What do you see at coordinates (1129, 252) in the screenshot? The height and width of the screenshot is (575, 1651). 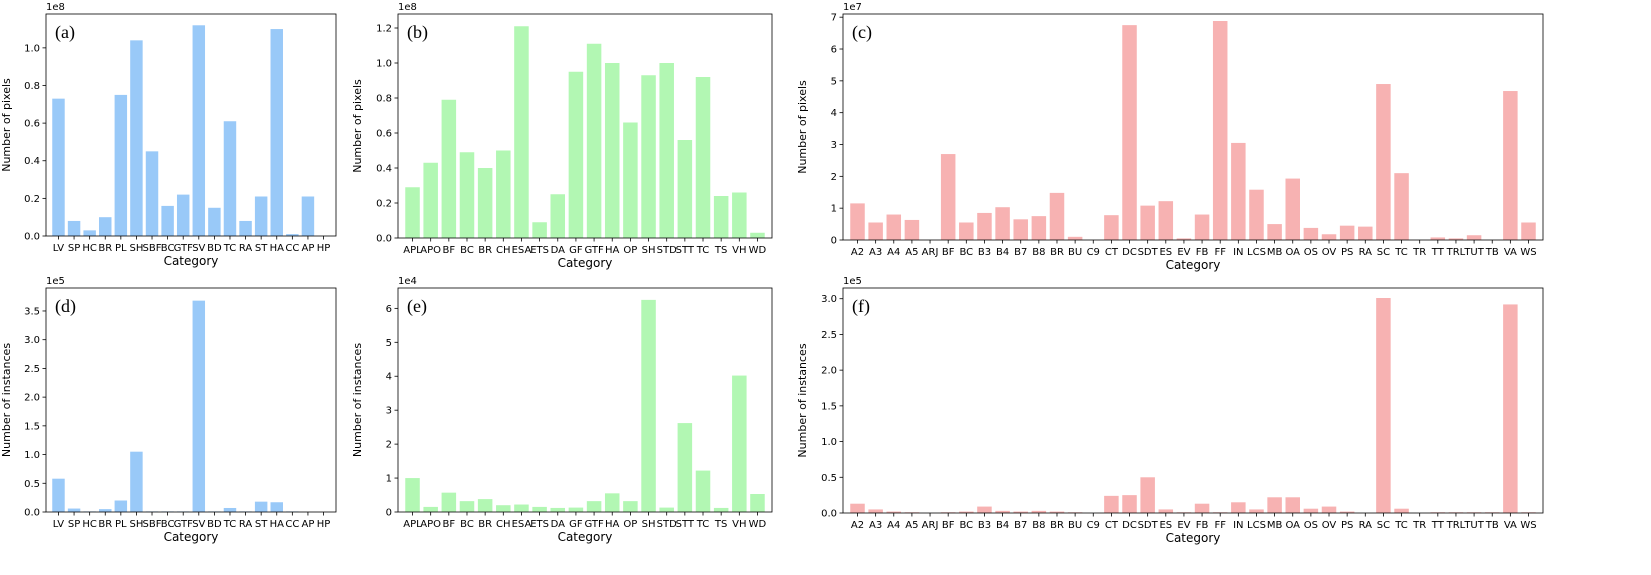 I see `x-tick-label: DC` at bounding box center [1129, 252].